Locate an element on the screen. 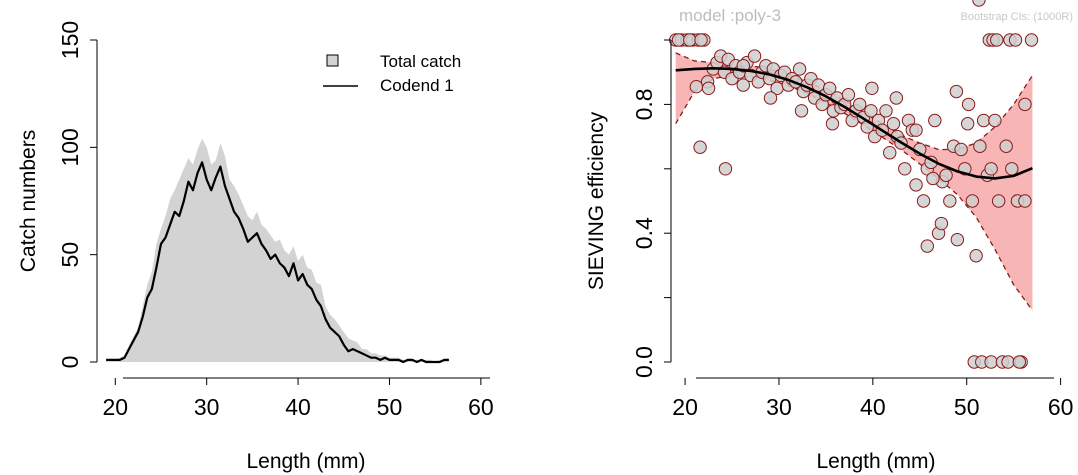 The width and height of the screenshot is (1078, 475). right-model-note: model :poly-3 is located at coordinates (730, 15).